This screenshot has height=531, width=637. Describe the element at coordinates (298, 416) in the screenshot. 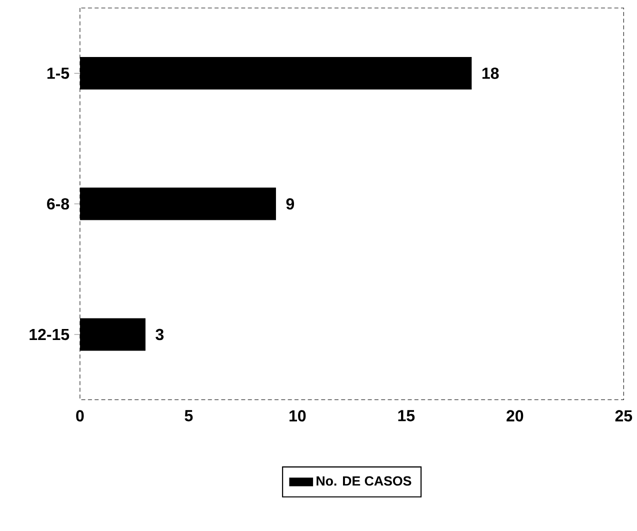

I see `x-tick-label: 10` at that location.